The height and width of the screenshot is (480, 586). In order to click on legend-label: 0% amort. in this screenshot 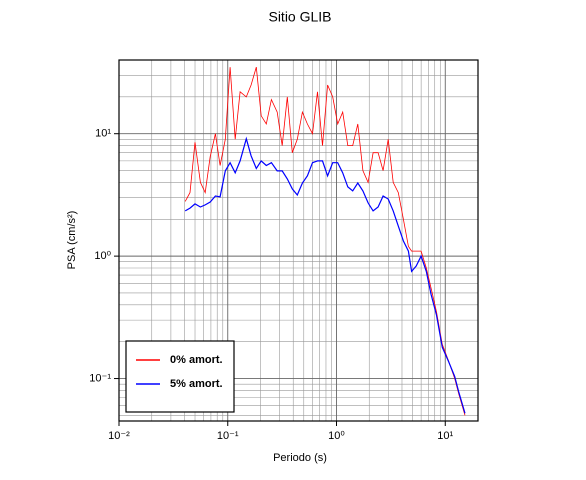, I will do `click(196, 360)`.